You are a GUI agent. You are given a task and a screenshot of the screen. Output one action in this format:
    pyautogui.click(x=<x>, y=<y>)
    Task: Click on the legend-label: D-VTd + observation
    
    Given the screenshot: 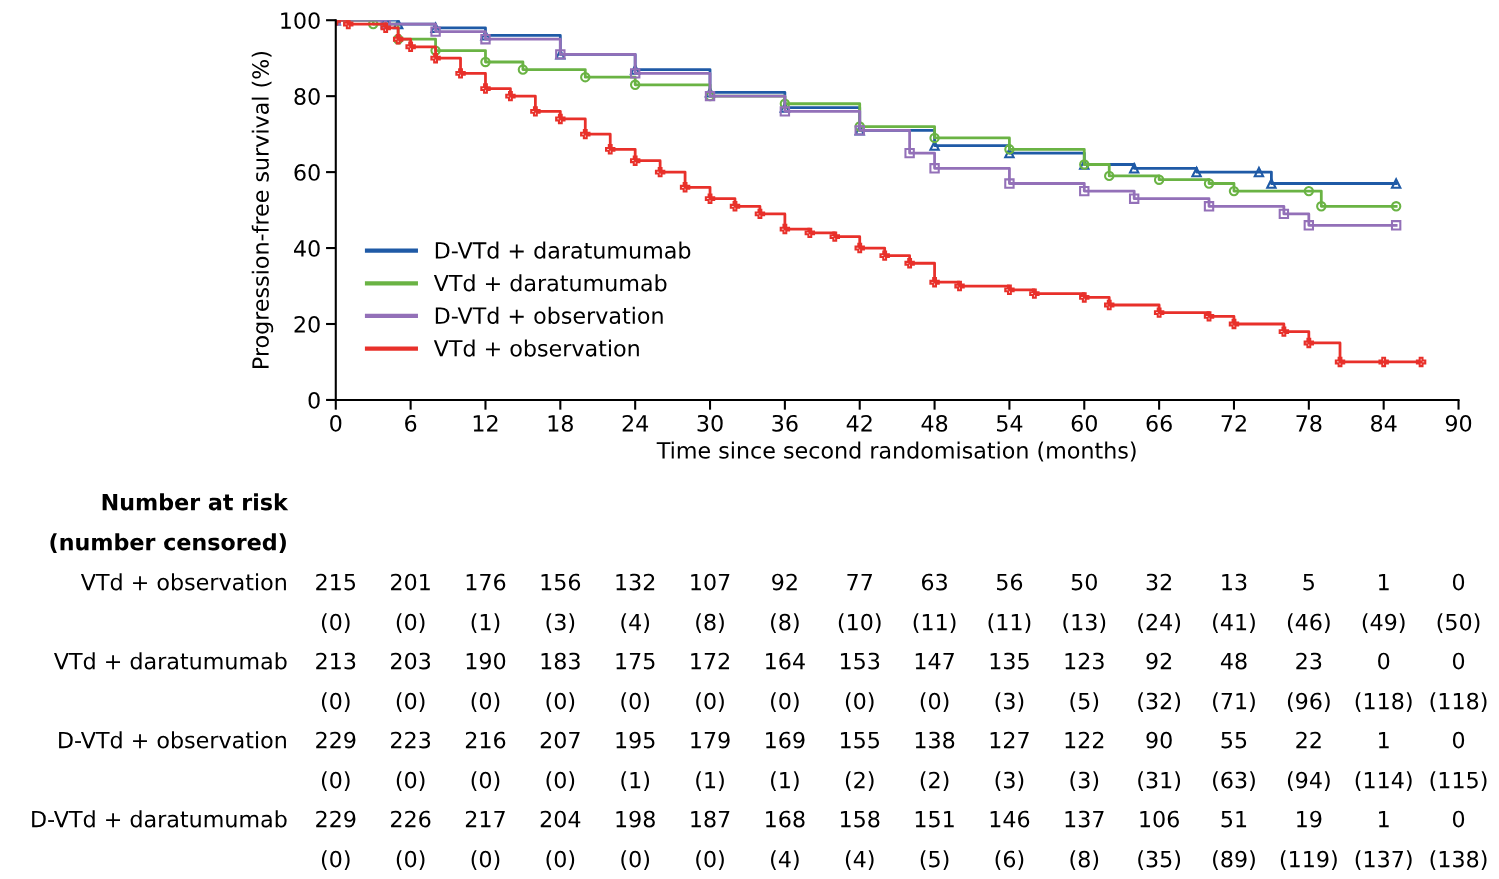 What is the action you would take?
    pyautogui.click(x=549, y=315)
    